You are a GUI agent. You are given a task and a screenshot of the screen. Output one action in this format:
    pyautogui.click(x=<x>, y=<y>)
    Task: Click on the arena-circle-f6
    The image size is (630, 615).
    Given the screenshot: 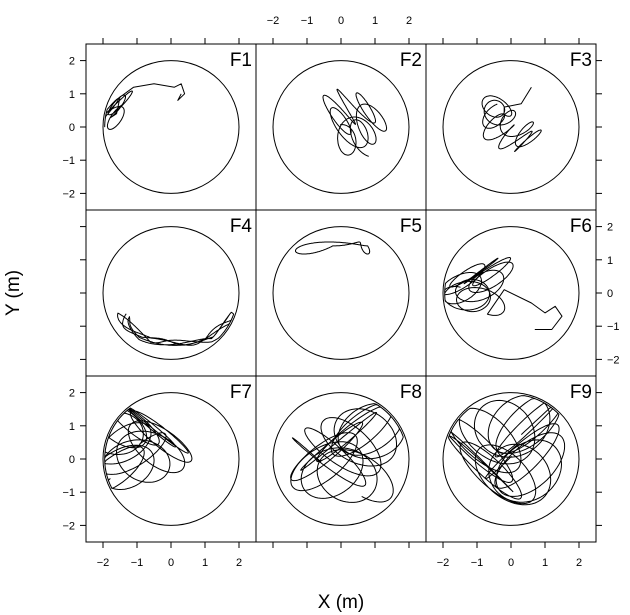 What is the action you would take?
    pyautogui.click(x=511, y=293)
    